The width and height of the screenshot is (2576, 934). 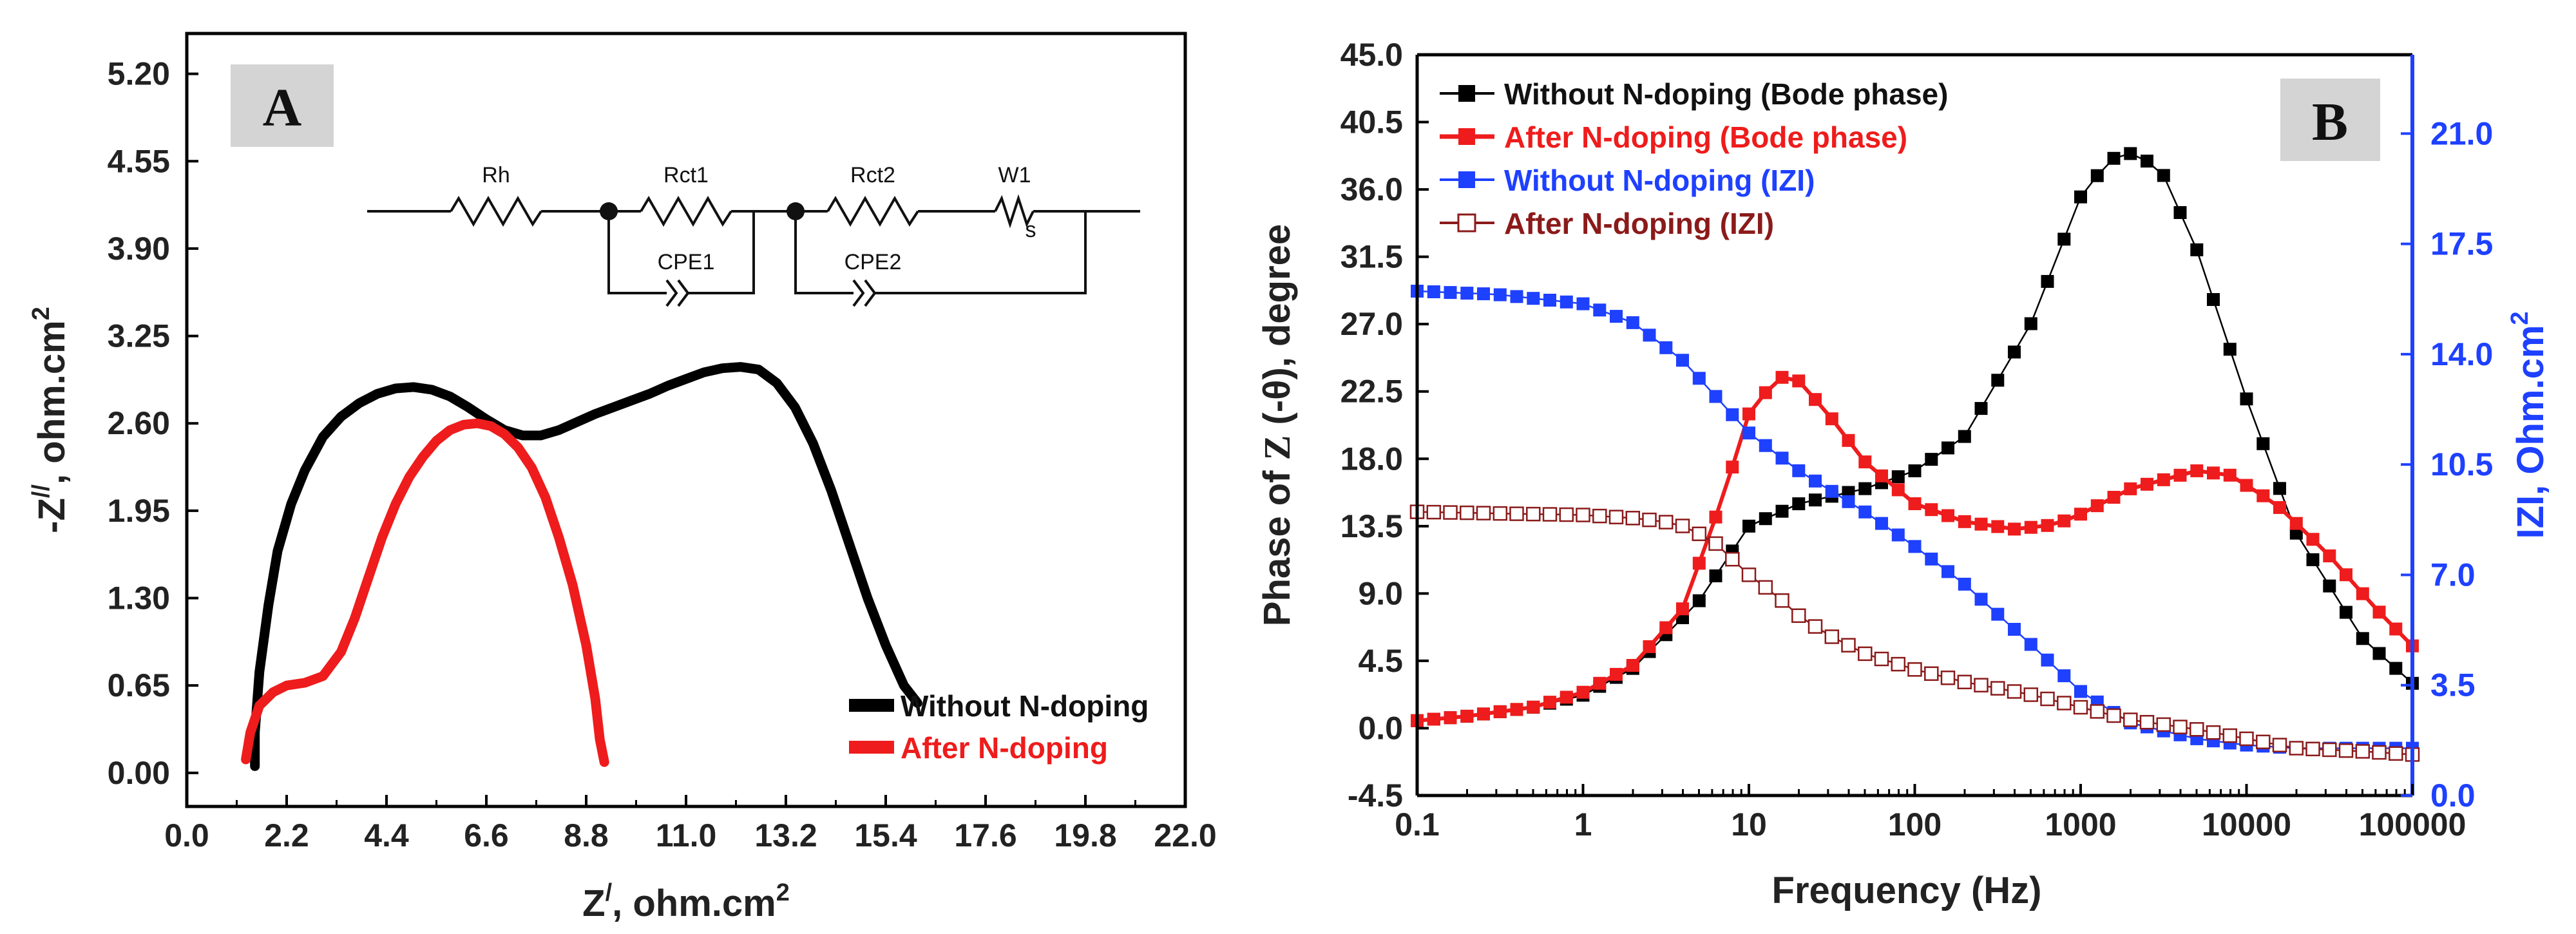 What do you see at coordinates (2461, 133) in the screenshot?
I see `panel-b-right-y-tick-label: 21.0` at bounding box center [2461, 133].